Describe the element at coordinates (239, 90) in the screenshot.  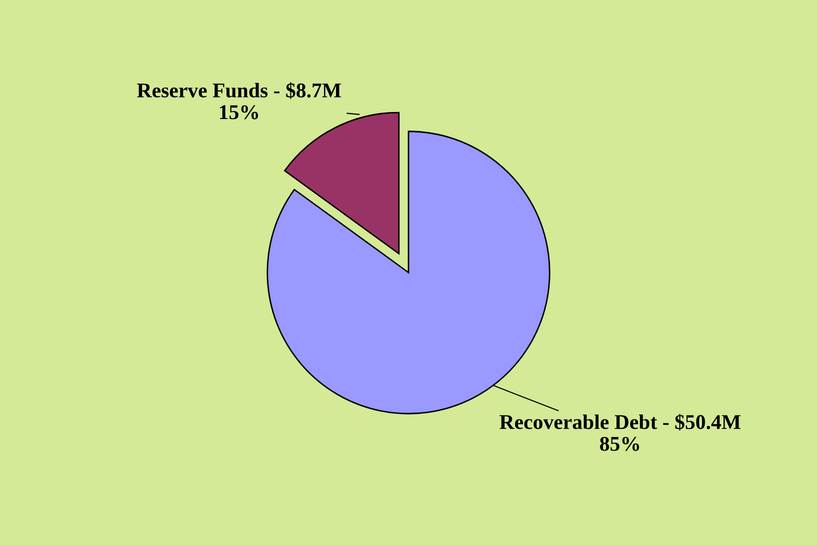
I see `slice-label: Reserve Funds - $8.7M` at that location.